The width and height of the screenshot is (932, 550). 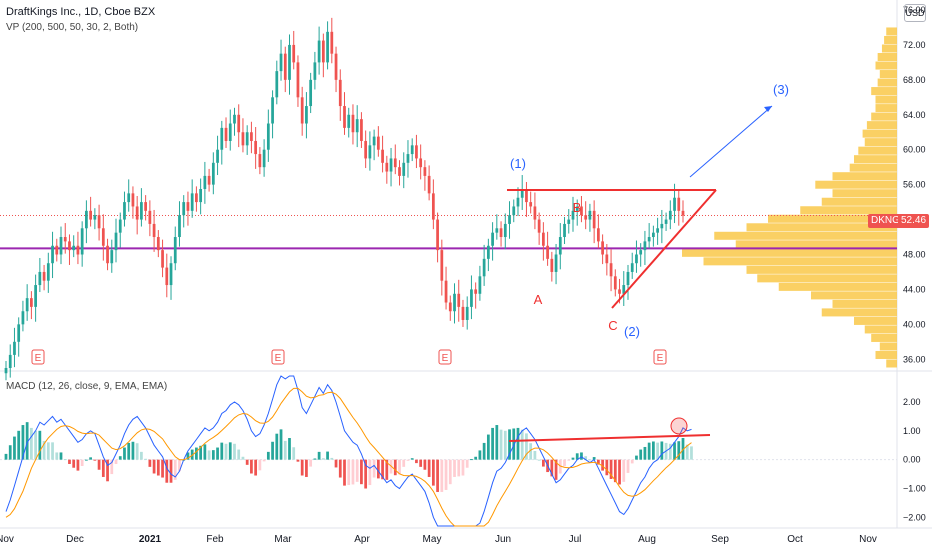 I want to click on wave-label: (3), so click(x=781, y=89).